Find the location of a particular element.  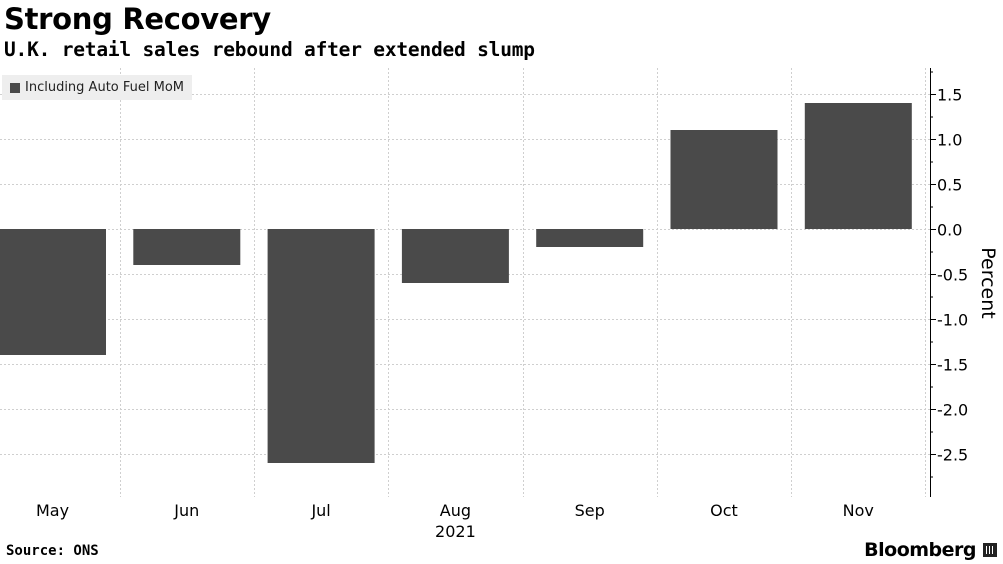

chart-title: Strong Recovery is located at coordinates (137, 19).